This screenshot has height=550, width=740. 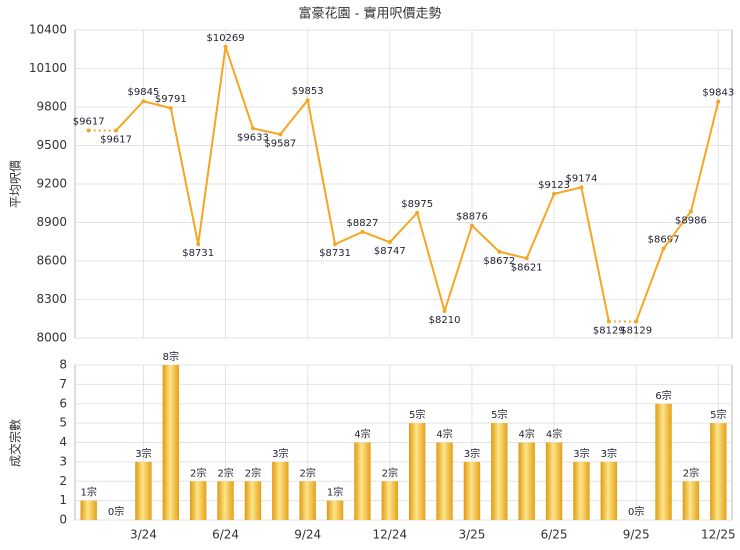 What do you see at coordinates (499, 261) in the screenshot?
I see `value-label: $8672` at bounding box center [499, 261].